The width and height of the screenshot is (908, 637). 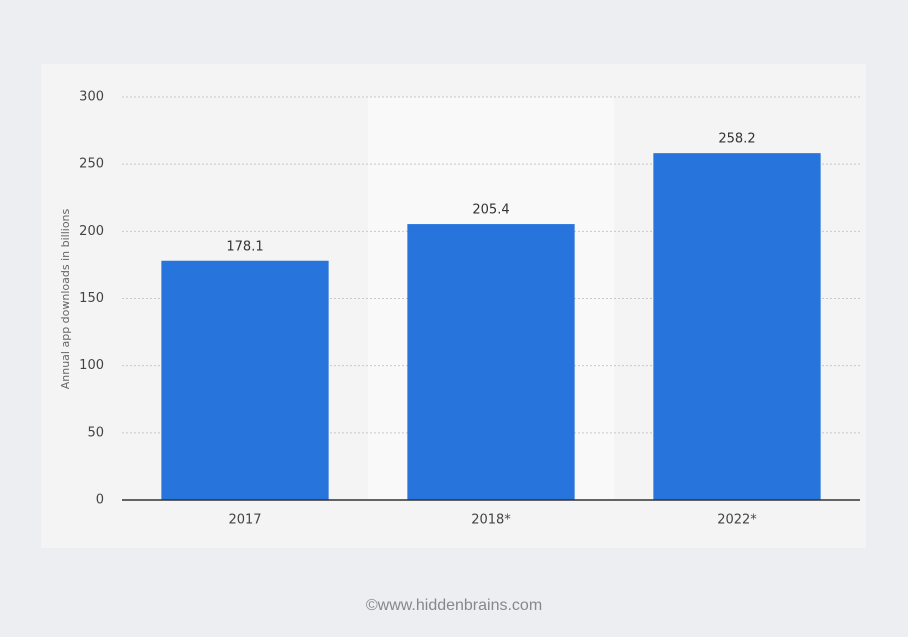 I want to click on value-label: 205.4, so click(x=490, y=210).